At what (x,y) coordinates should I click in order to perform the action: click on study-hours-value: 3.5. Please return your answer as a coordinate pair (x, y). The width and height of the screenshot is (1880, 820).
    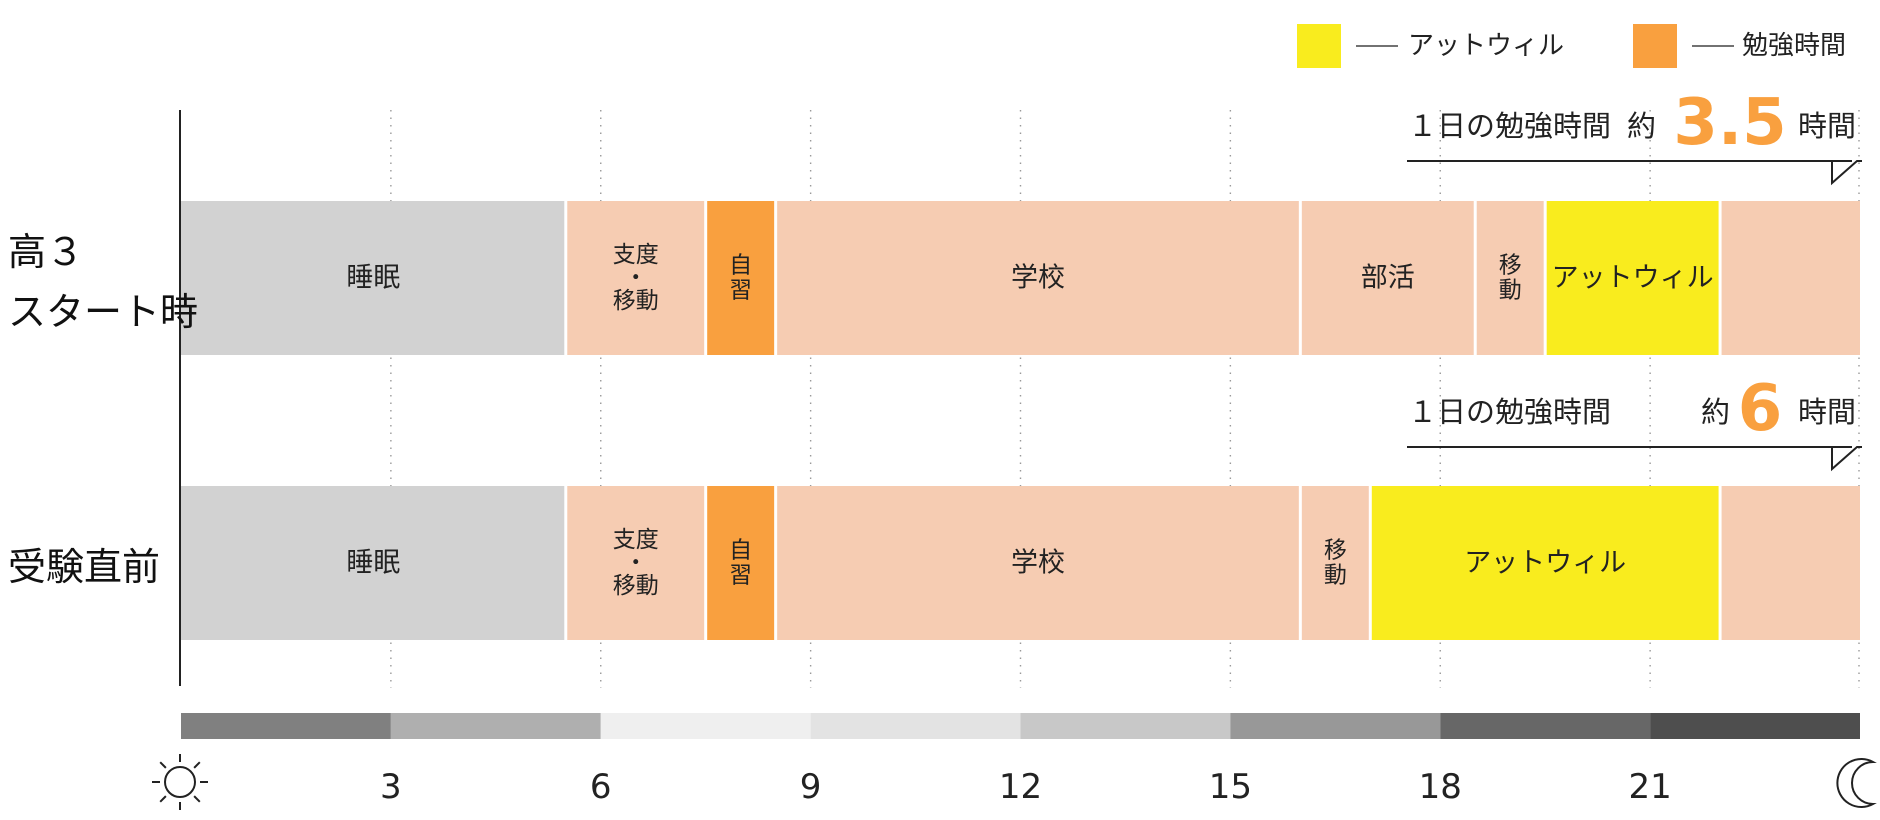
    Looking at the image, I should click on (1729, 123).